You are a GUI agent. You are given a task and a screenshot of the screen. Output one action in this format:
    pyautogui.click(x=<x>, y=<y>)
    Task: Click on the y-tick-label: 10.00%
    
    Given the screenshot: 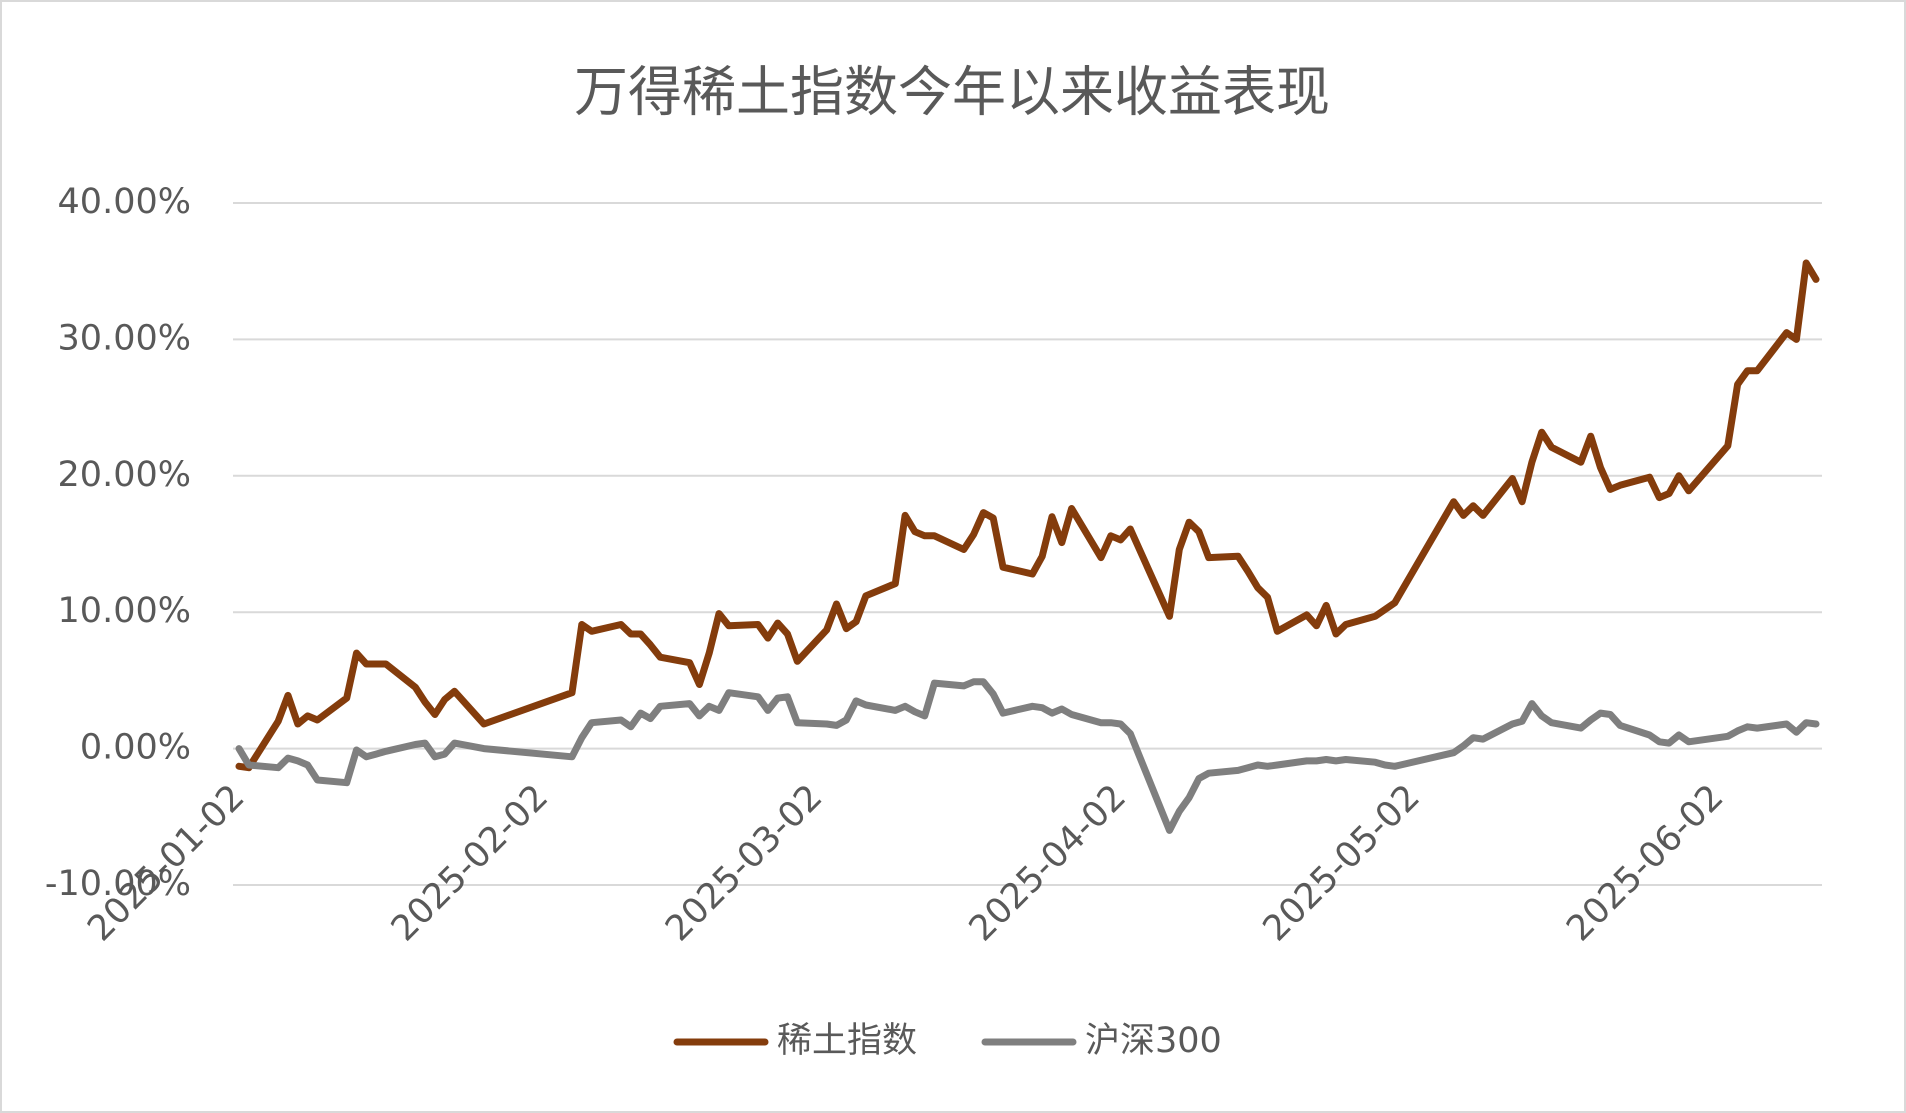 What is the action you would take?
    pyautogui.click(x=124, y=611)
    